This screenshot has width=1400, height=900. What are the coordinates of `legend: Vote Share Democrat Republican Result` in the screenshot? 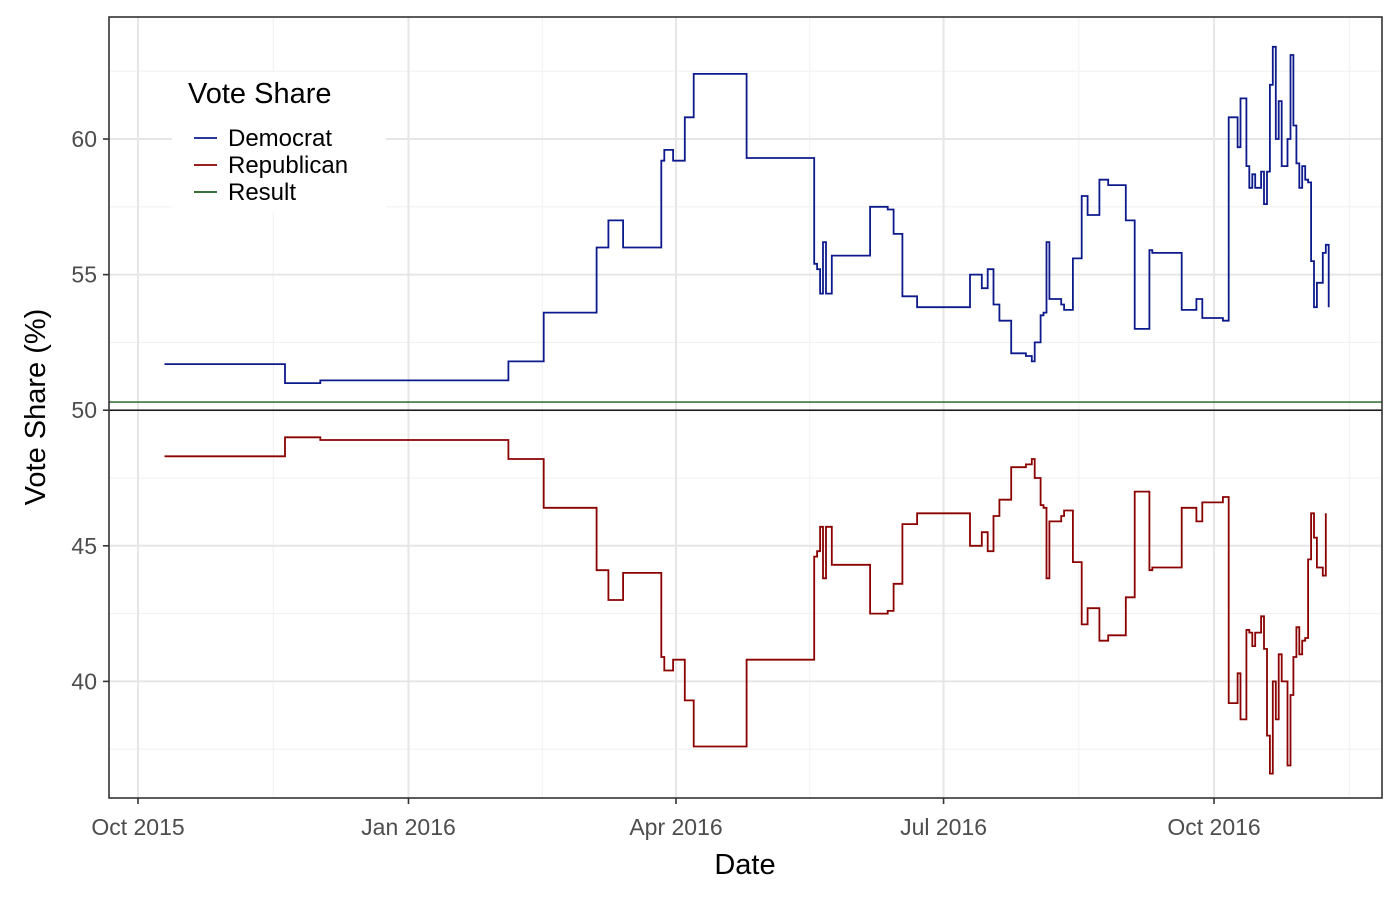 It's located at (279, 142).